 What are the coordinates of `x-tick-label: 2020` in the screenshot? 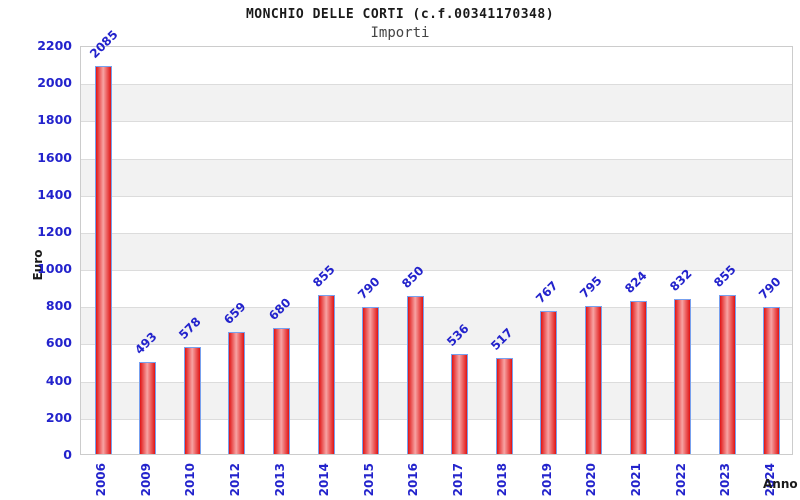 It's located at (591, 480).